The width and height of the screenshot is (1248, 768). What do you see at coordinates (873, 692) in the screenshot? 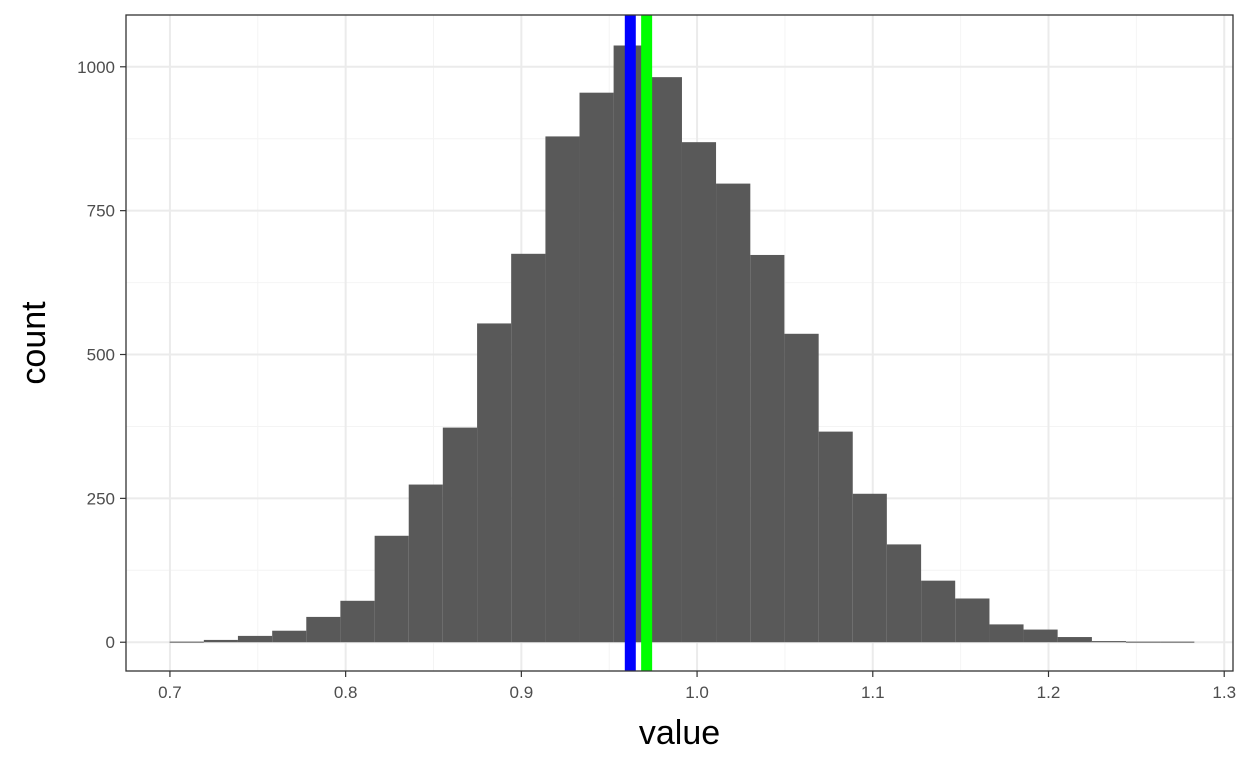
I see `x-tick-label: 1.1` at bounding box center [873, 692].